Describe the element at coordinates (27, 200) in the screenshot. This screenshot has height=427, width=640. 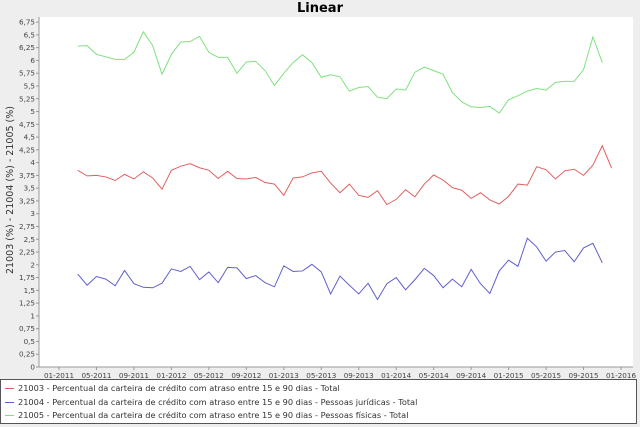
I see `y-tick-label: 3,25` at that location.